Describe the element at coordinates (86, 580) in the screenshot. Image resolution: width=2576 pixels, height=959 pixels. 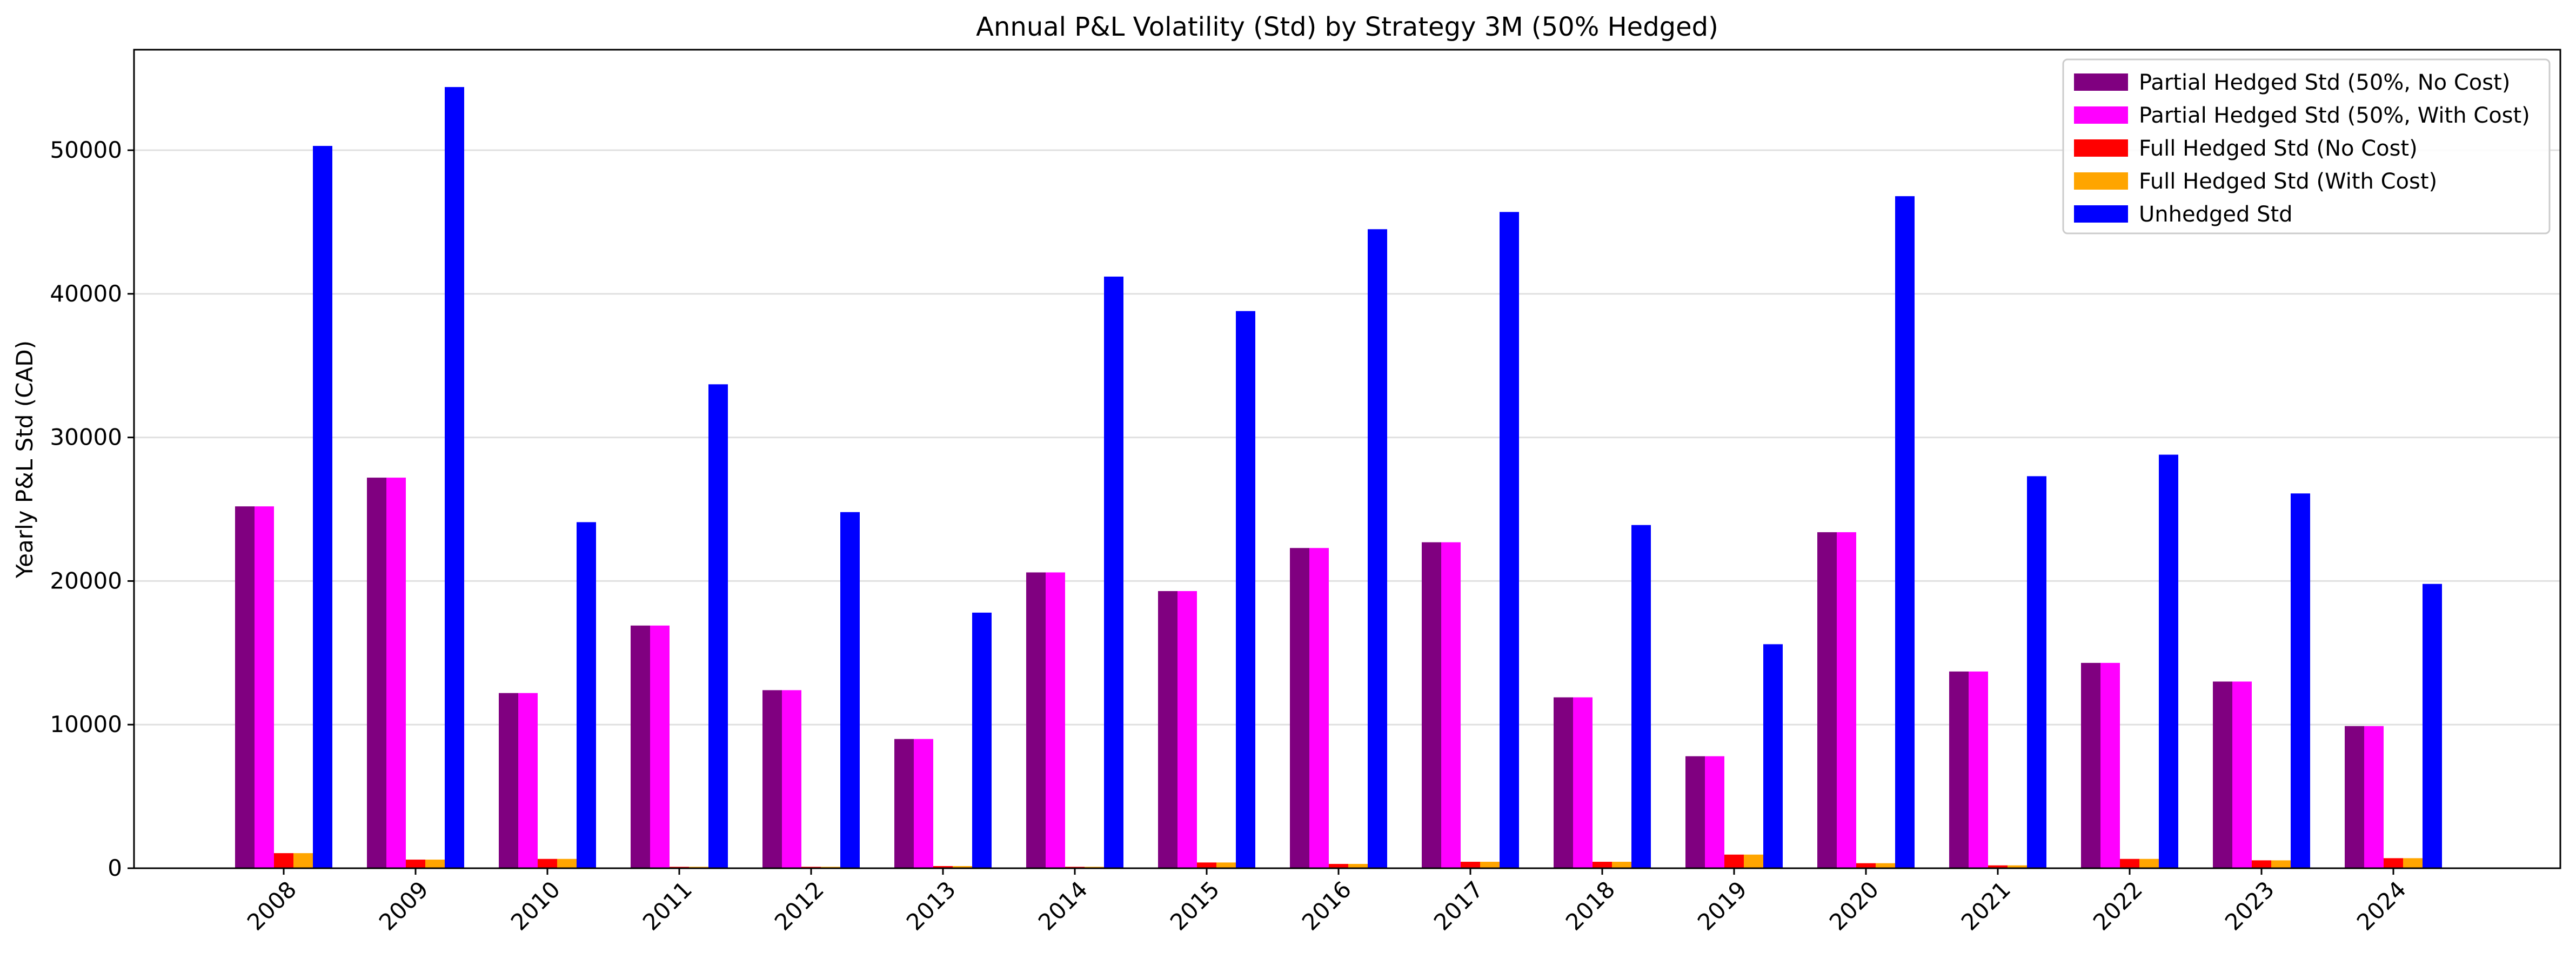
I see `y-tick-label: 20000` at that location.